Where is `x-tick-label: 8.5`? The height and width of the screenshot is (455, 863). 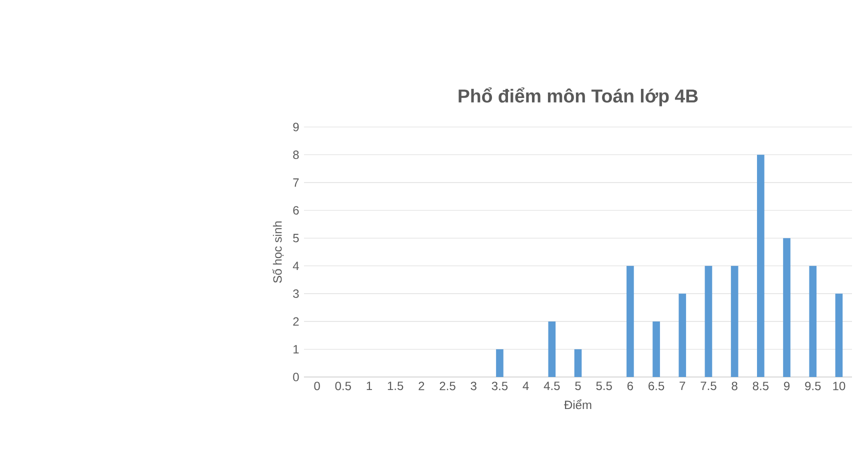 x-tick-label: 8.5 is located at coordinates (760, 386).